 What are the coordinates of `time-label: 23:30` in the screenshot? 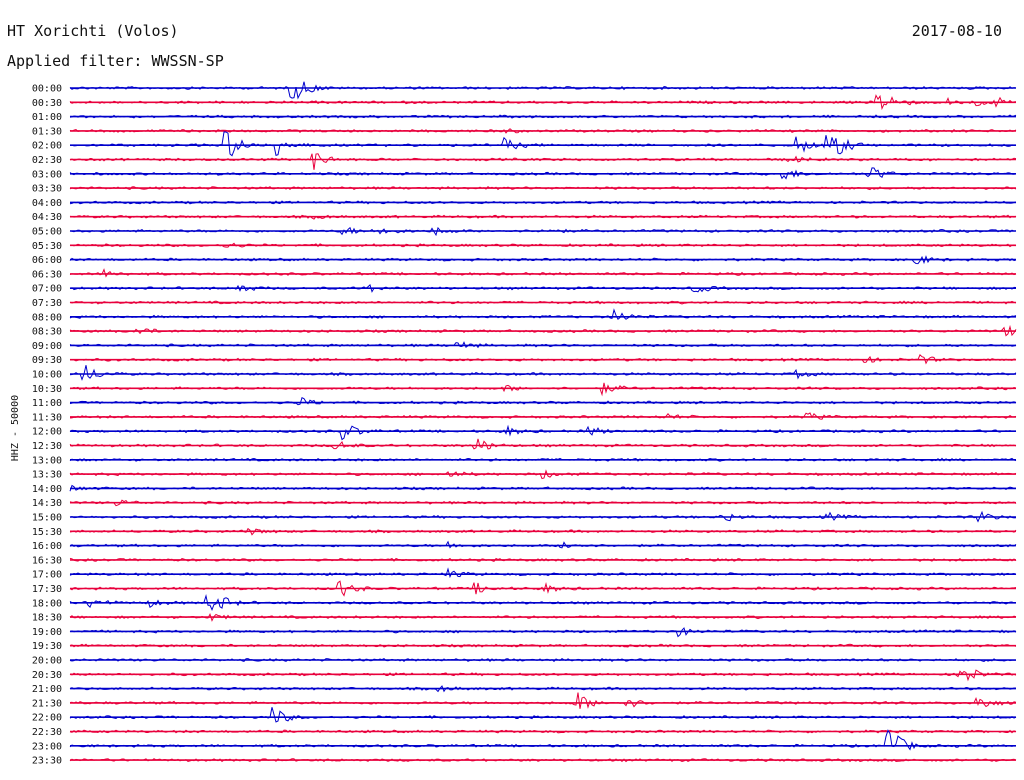 It's located at (47, 761).